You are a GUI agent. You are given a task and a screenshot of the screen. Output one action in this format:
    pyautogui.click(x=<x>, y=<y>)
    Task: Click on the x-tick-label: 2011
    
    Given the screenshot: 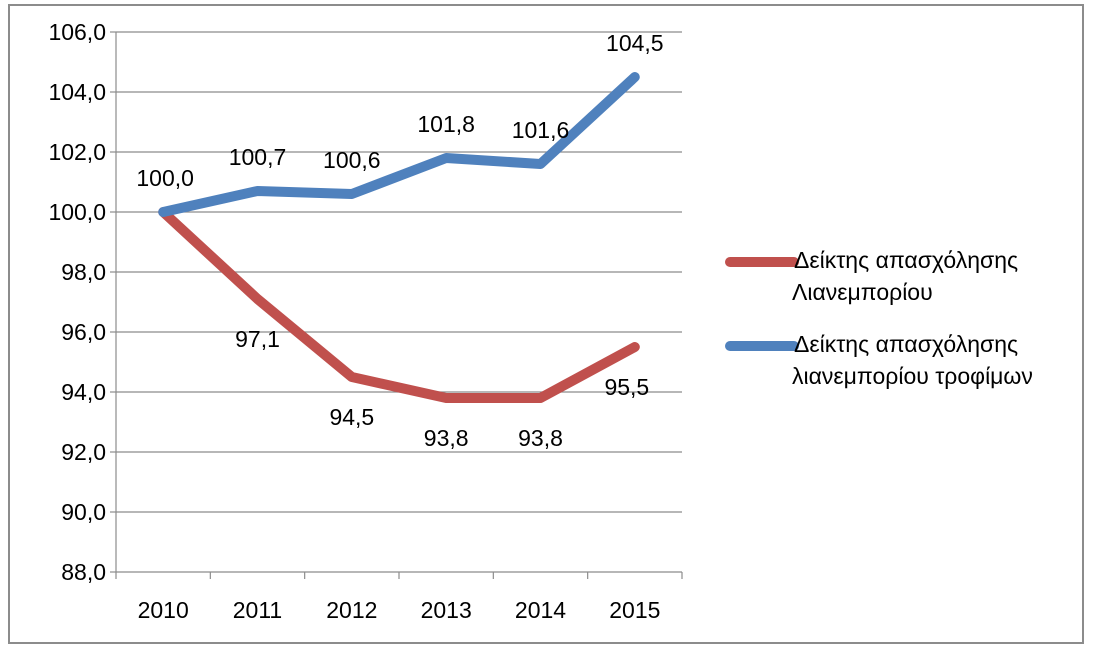 What is the action you would take?
    pyautogui.click(x=257, y=610)
    